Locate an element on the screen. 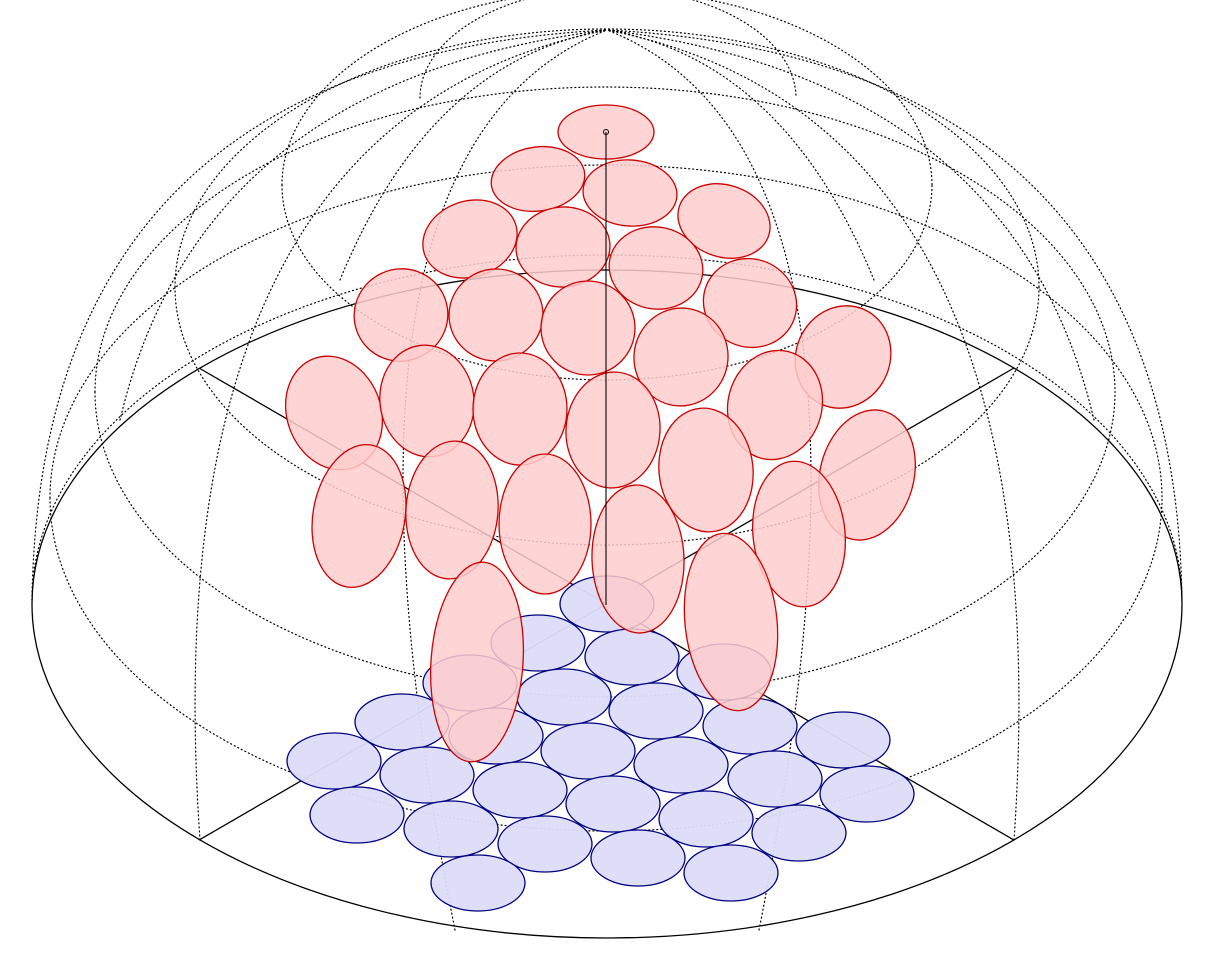 The image size is (1214, 967). latitude-ring is located at coordinates (608, 49).